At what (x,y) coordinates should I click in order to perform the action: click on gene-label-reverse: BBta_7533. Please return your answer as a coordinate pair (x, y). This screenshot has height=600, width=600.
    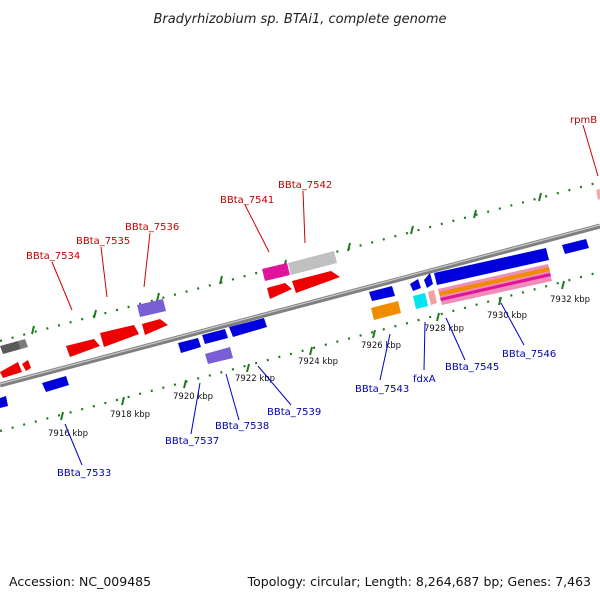
    Looking at the image, I should click on (84, 473).